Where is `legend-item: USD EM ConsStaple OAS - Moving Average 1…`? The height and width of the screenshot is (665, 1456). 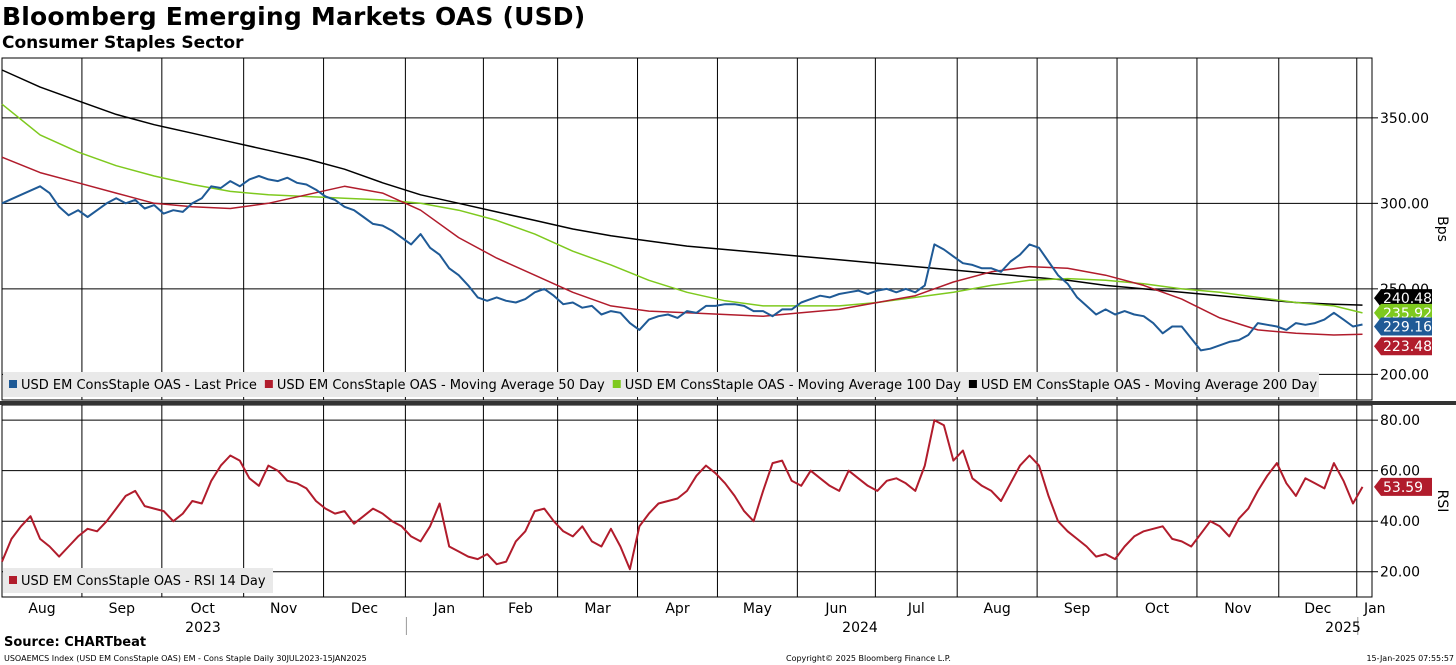
legend-item: USD EM ConsStaple OAS - Moving Average 1… is located at coordinates (793, 385).